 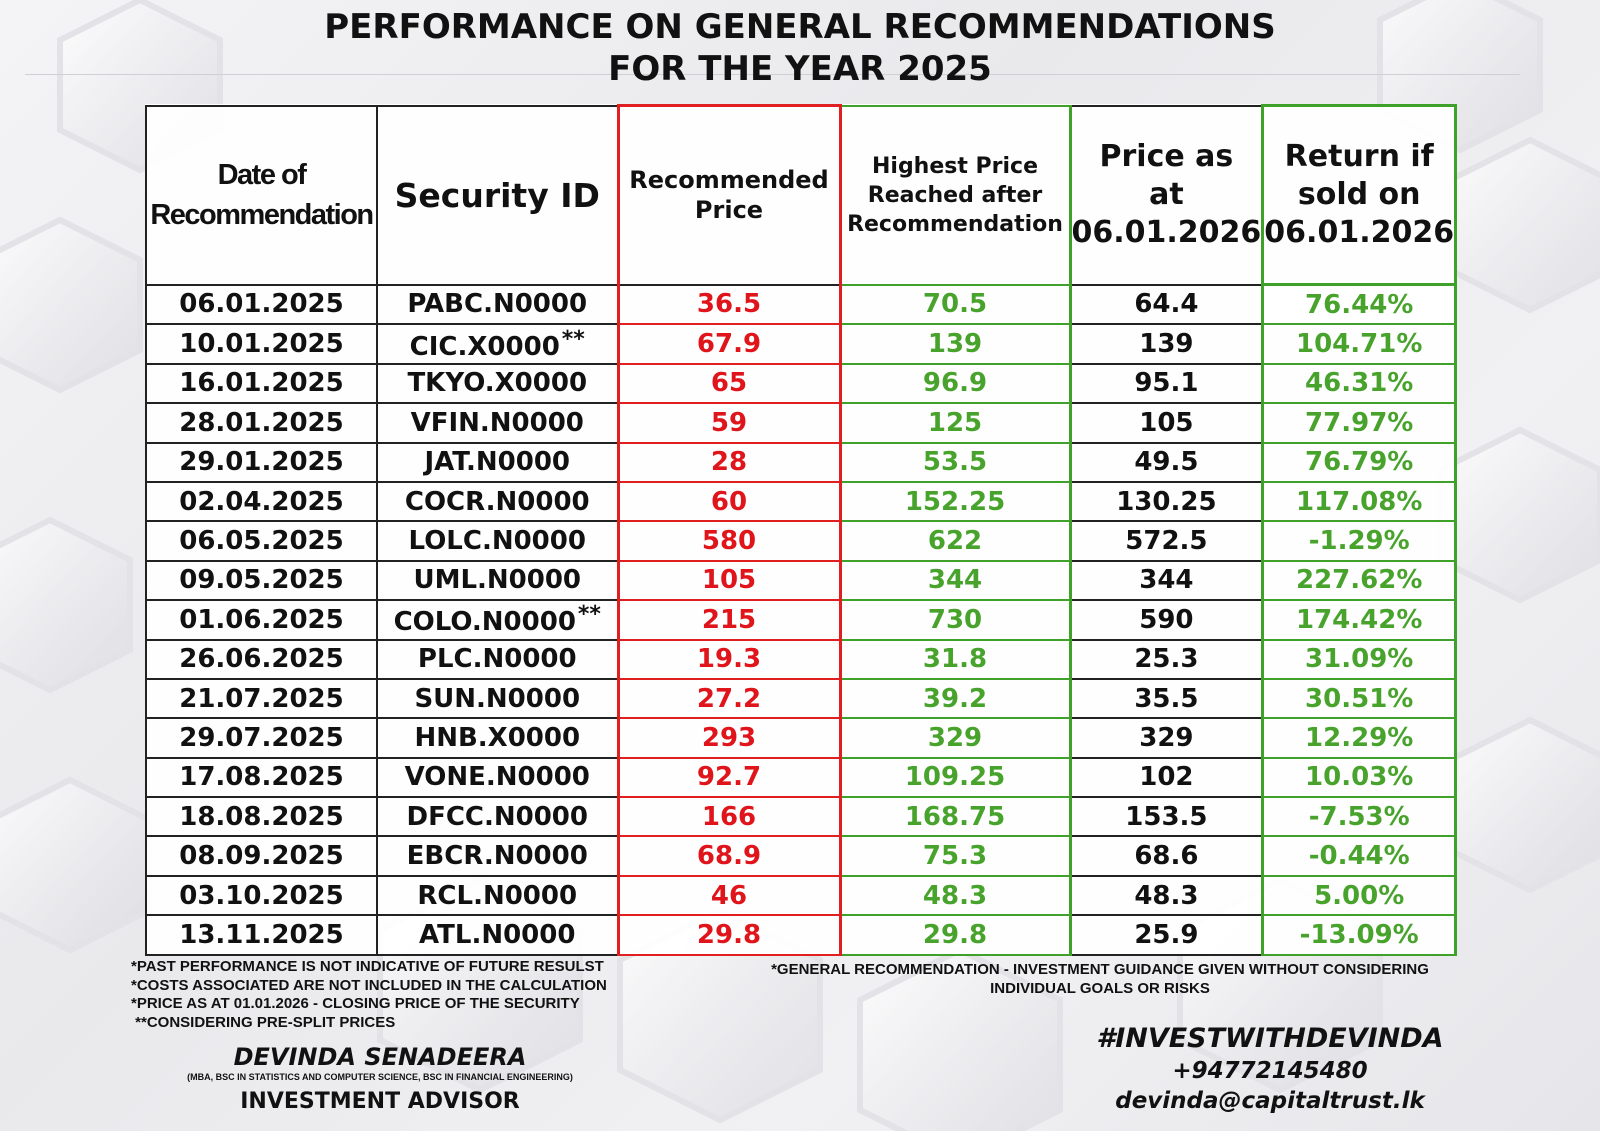 I want to click on table-row: 29.07.2025 HNB.X0000 293 329 329 12.29%, so click(x=801, y=738).